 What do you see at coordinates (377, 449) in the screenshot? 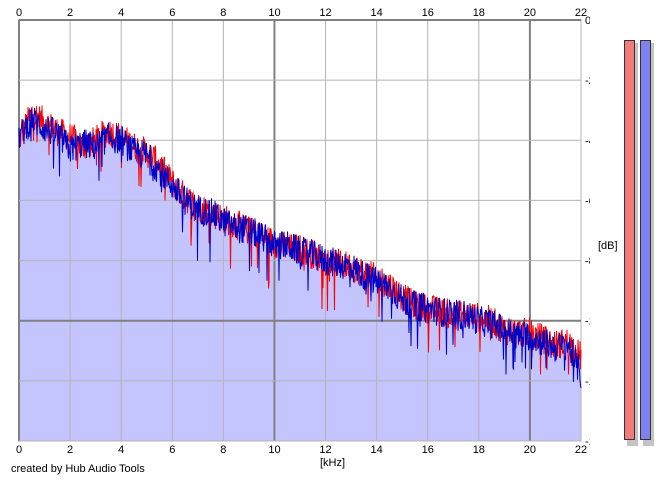
I see `x-tick-label-bottom: 14` at bounding box center [377, 449].